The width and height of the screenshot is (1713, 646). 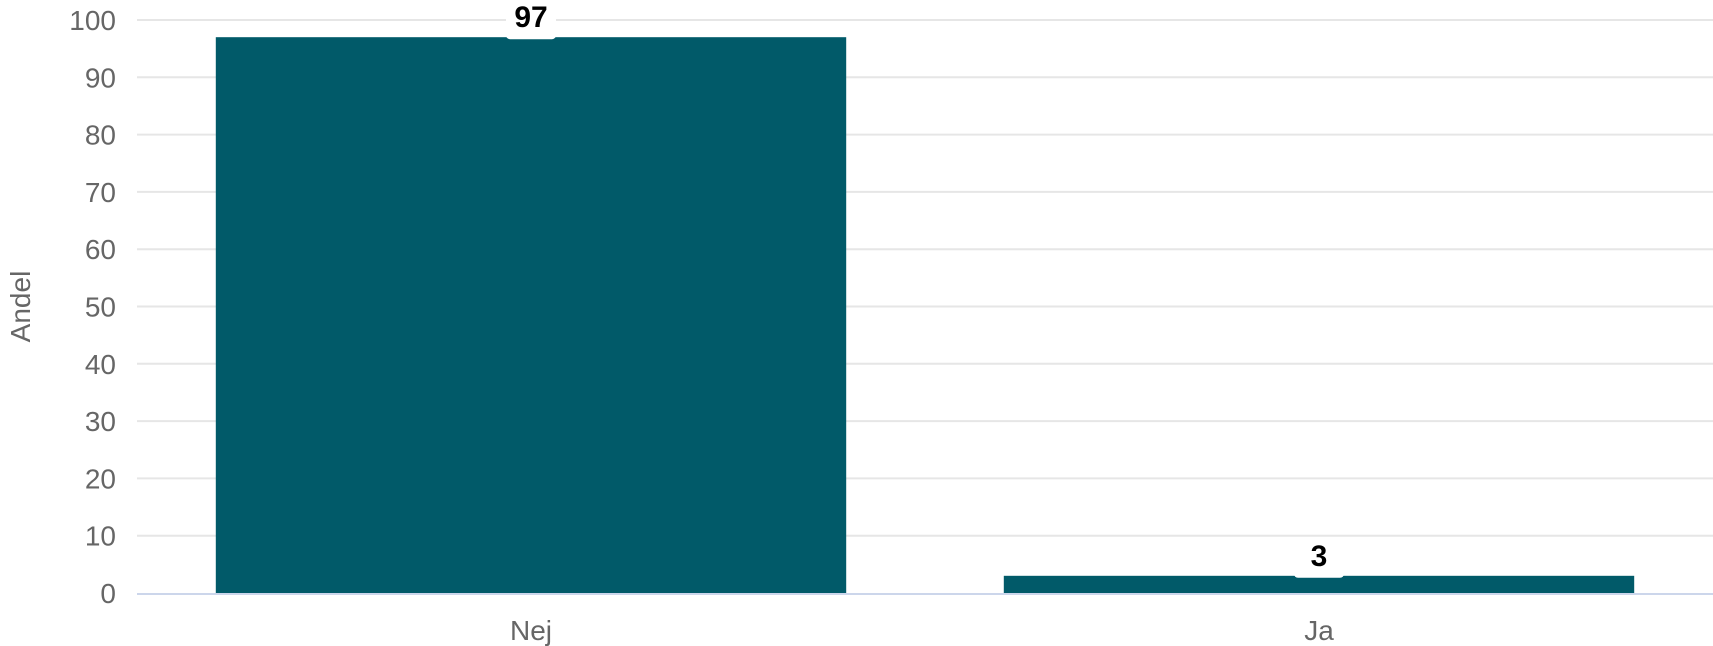 What do you see at coordinates (100, 364) in the screenshot?
I see `y-tick-label: 40` at bounding box center [100, 364].